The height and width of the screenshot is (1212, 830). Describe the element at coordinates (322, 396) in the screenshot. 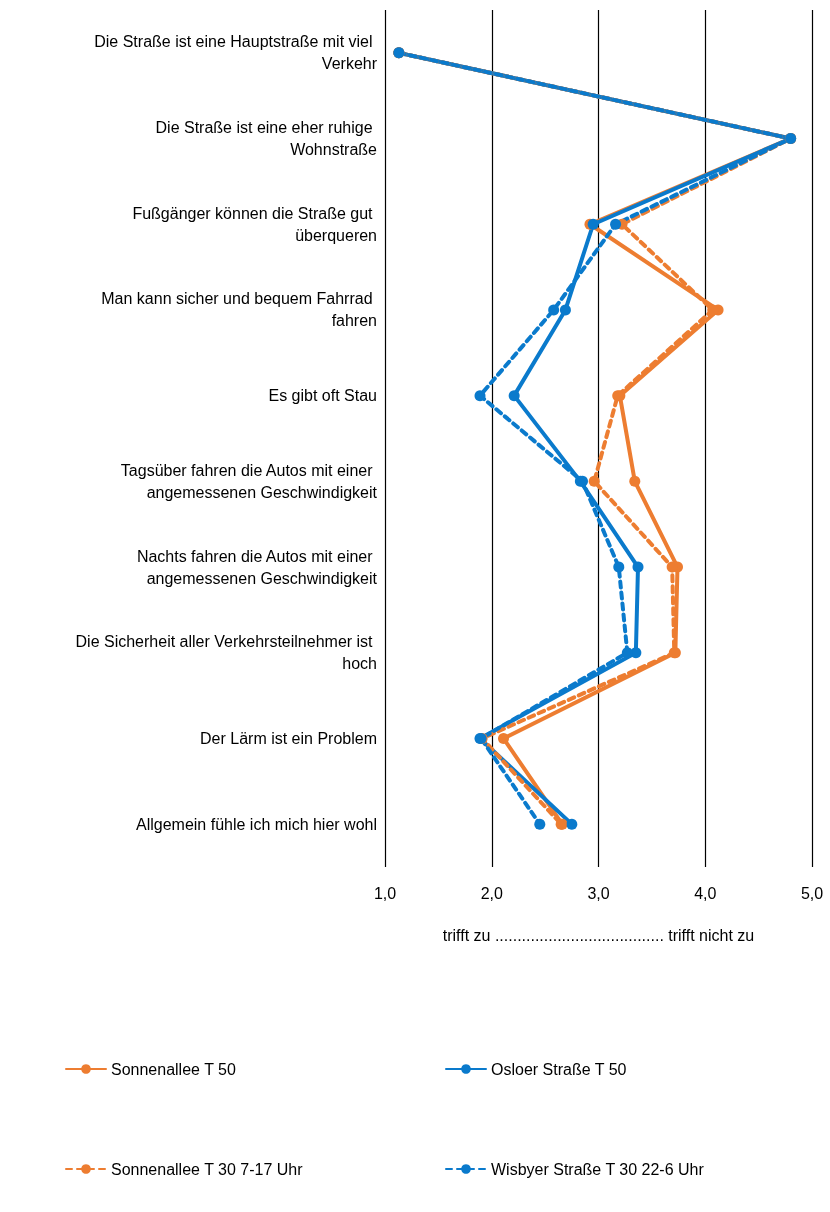

I see `y-tick-label: Es gibt oft Stau` at that location.